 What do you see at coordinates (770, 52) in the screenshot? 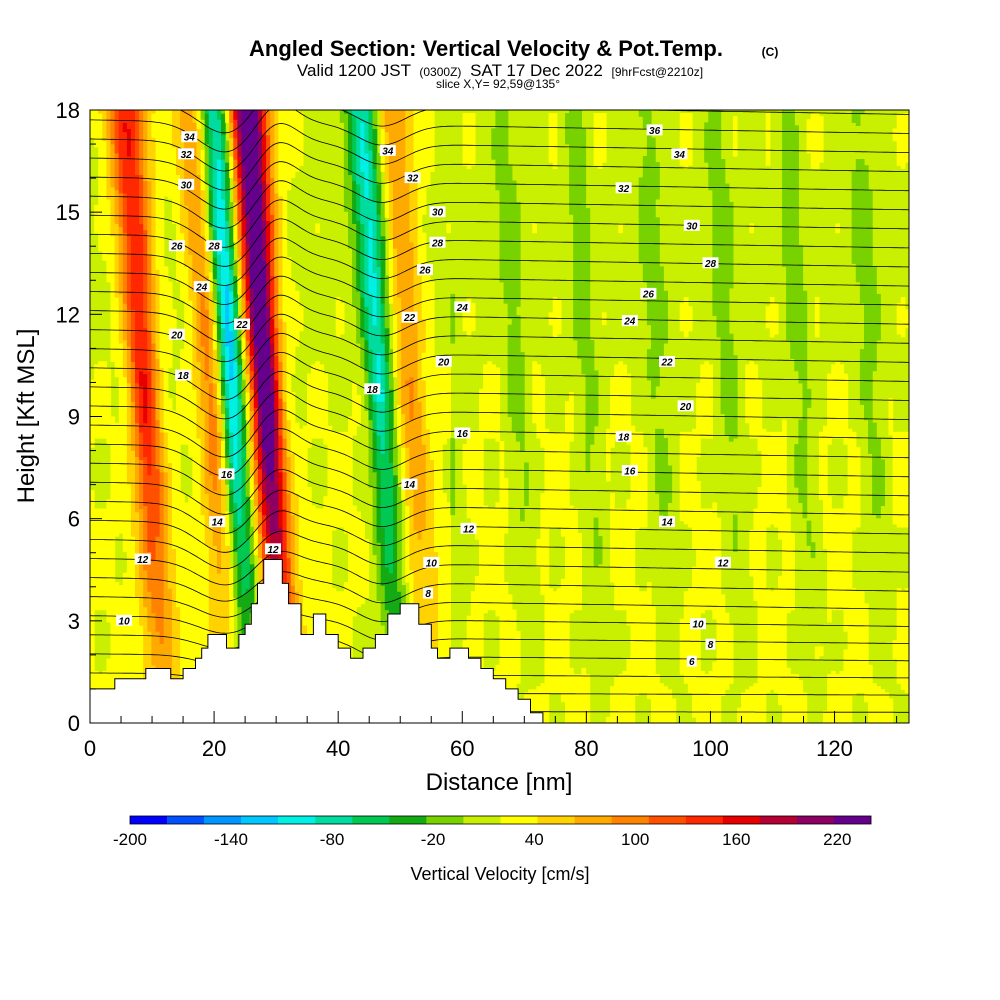
I see `chart-title-unit: (C)` at bounding box center [770, 52].